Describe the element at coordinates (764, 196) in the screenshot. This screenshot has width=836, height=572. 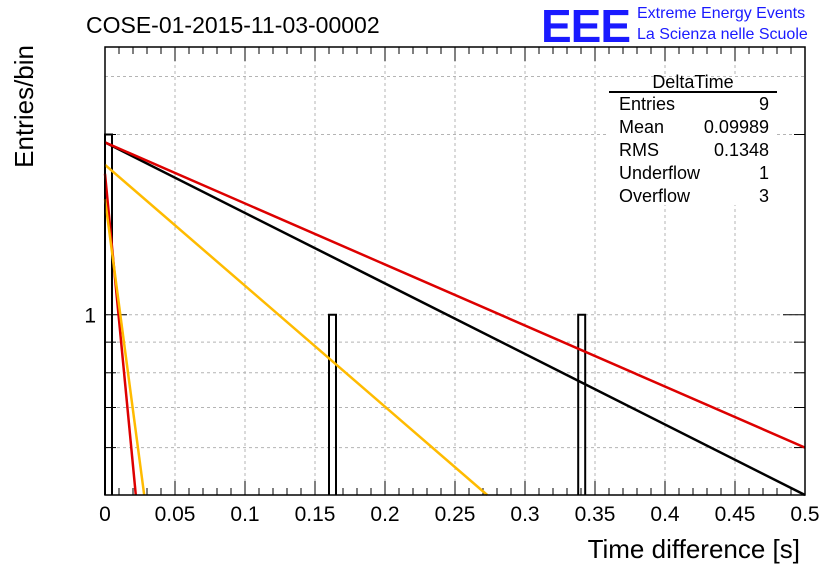
I see `stats-row-value: 3` at that location.